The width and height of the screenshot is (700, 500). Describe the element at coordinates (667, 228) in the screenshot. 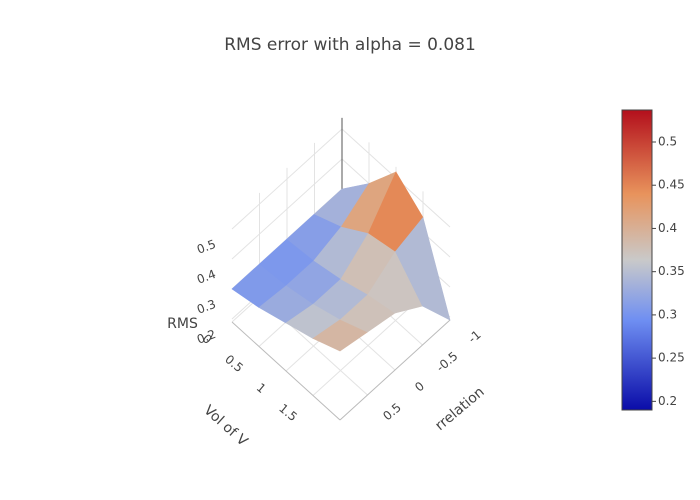

I see `colorbar-tick-label: 0.4` at that location.